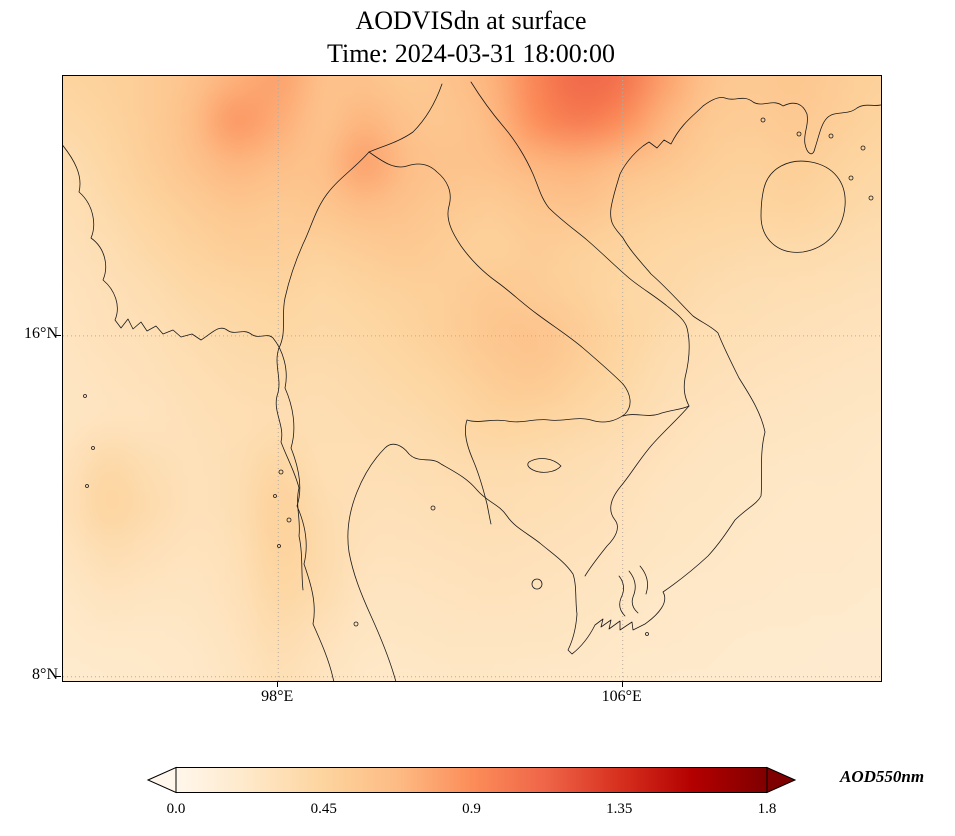 Image resolution: width=955 pixels, height=836 pixels. What do you see at coordinates (471, 809) in the screenshot?
I see `colorbar-tick-label: 0.9` at bounding box center [471, 809].